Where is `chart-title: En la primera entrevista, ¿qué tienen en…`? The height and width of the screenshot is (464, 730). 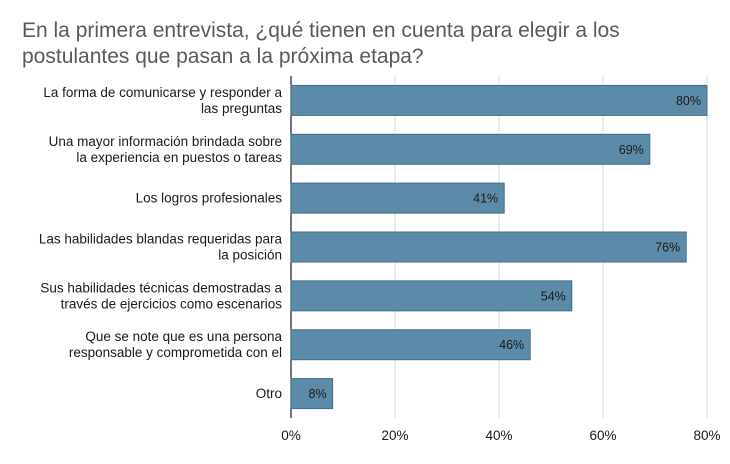
chart-title: En la primera entrevista, ¿qué tienen en… is located at coordinates (367, 44).